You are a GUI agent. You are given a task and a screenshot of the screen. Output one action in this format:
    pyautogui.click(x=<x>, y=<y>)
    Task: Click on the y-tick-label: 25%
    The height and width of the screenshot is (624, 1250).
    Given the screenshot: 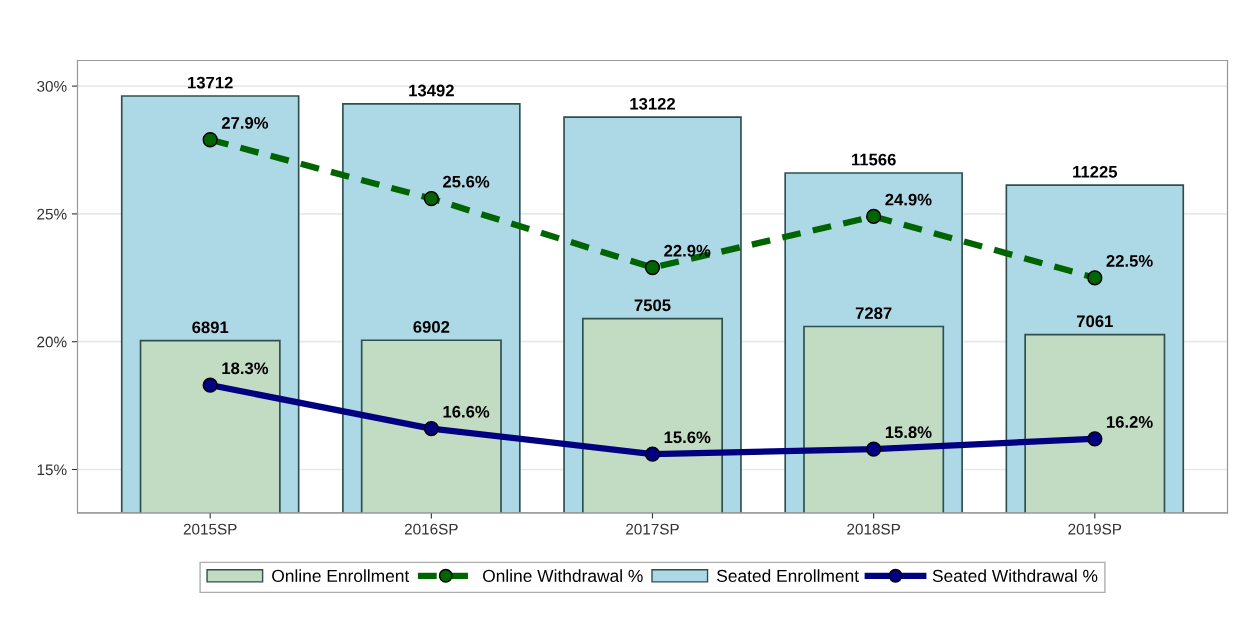 What is the action you would take?
    pyautogui.click(x=52, y=214)
    